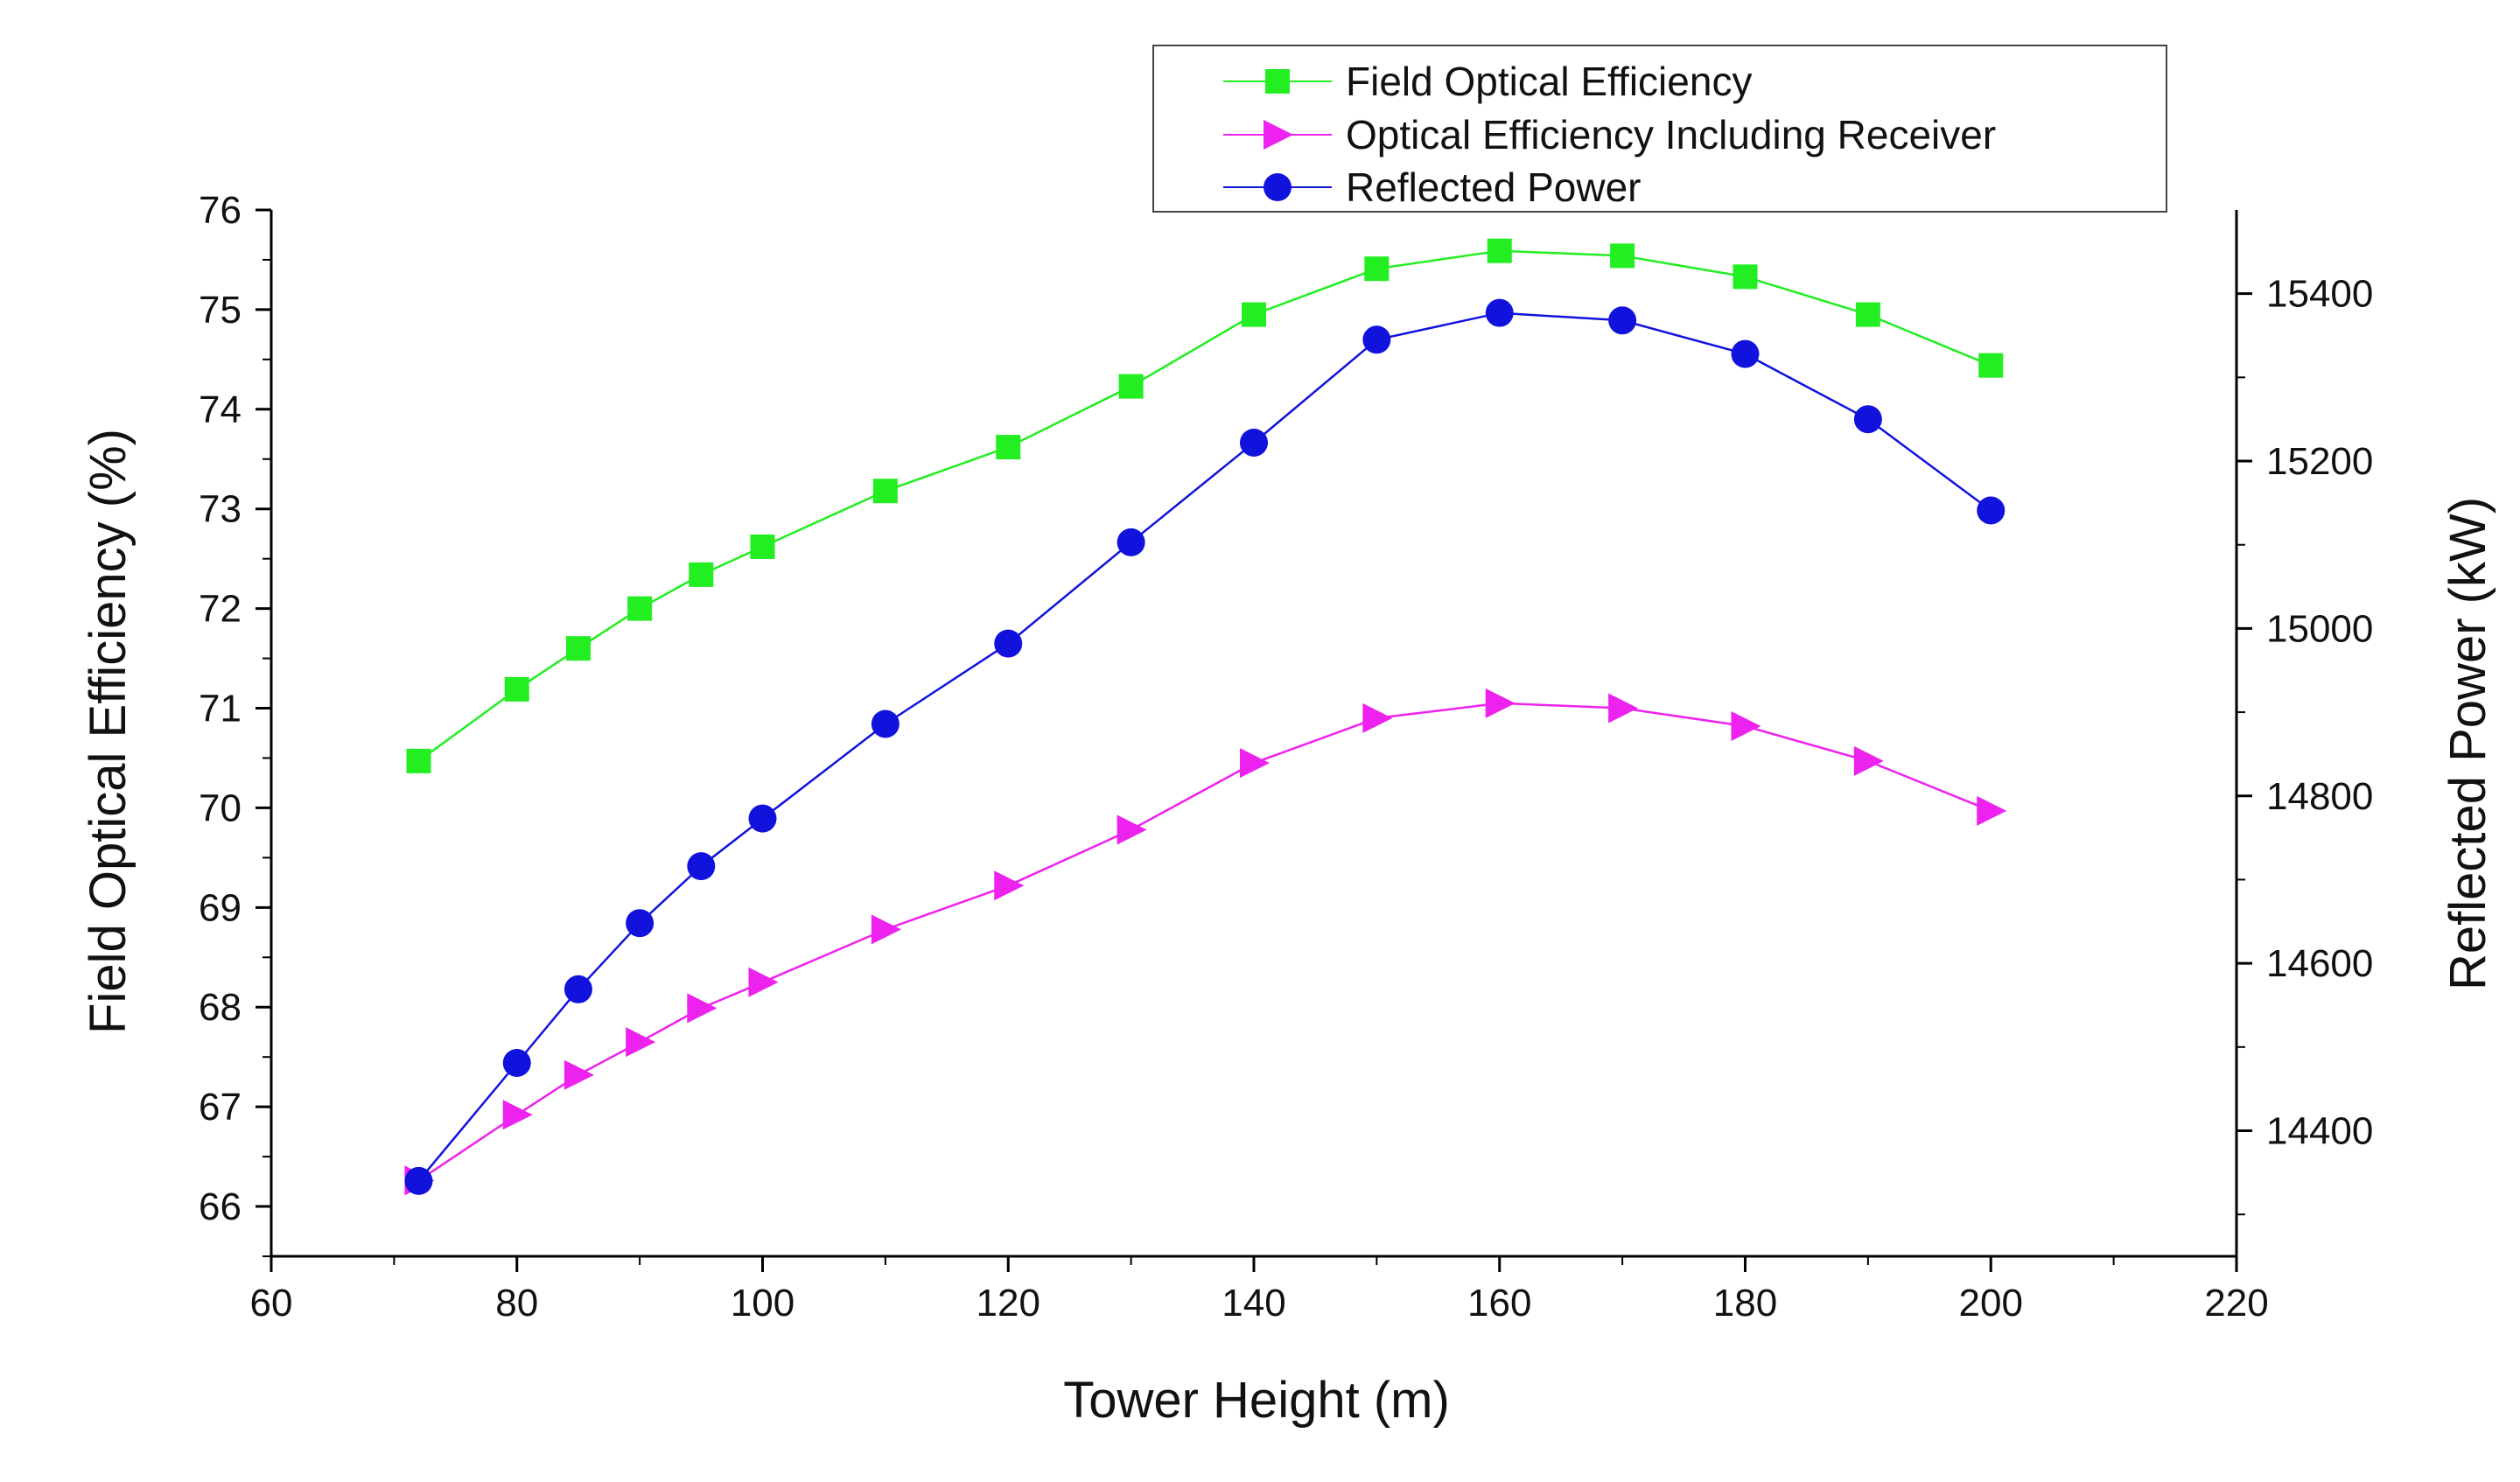  Describe the element at coordinates (762, 1303) in the screenshot. I see `x-tick-label: 100` at that location.